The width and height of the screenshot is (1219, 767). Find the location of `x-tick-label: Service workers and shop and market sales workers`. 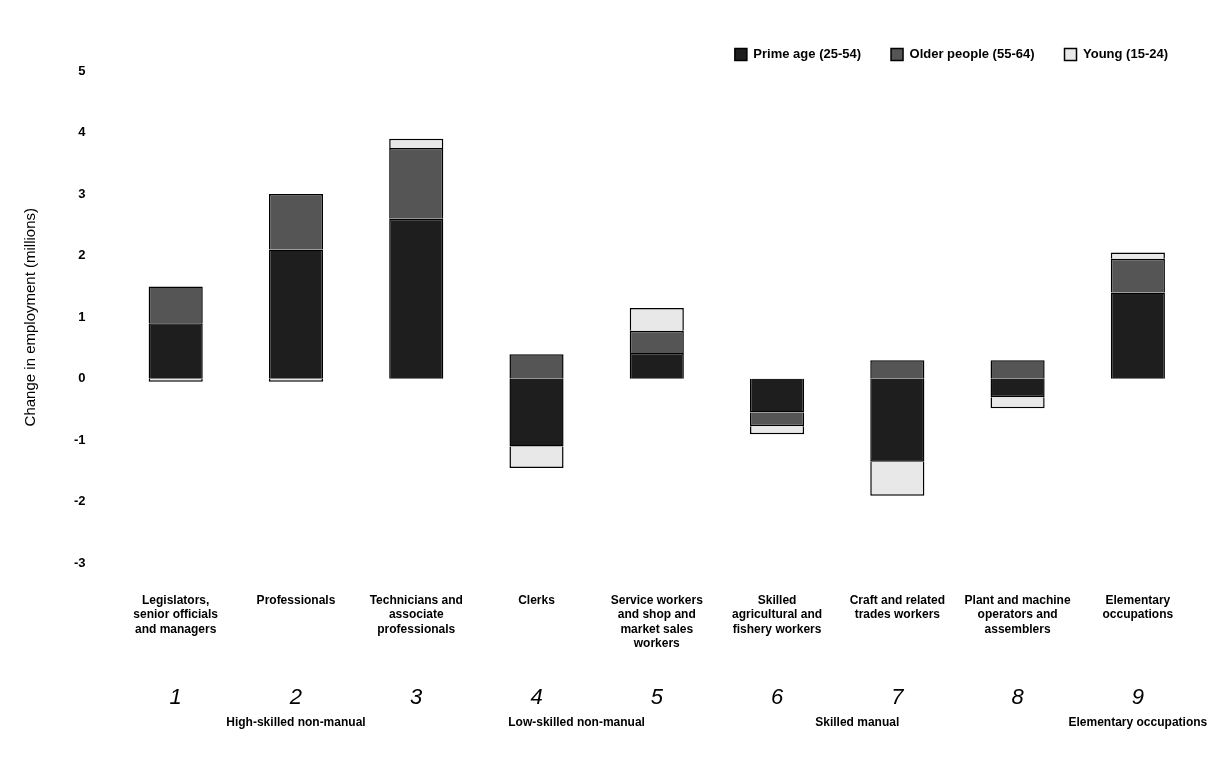

x-tick-label: Service workers and shop and market sales workers is located at coordinates (657, 621).